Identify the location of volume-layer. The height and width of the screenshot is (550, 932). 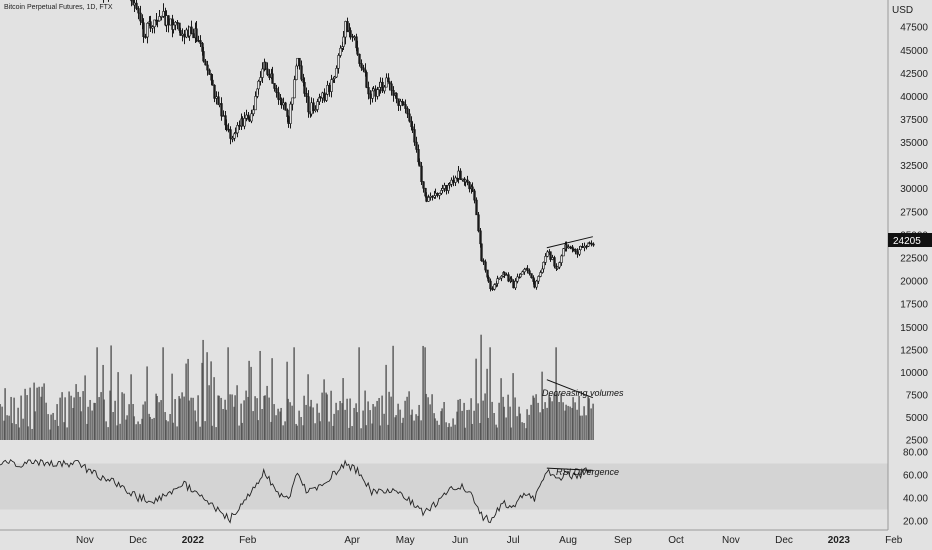
(297, 387).